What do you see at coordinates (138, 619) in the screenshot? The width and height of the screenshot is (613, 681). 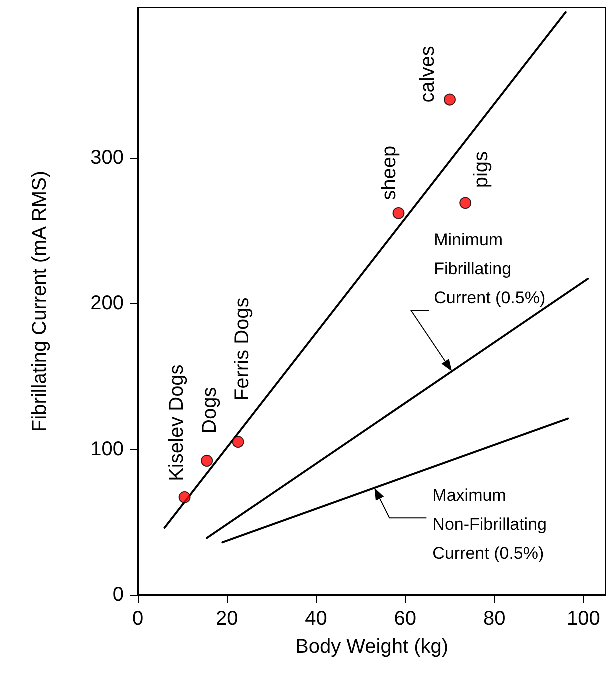 I see `x-tick-label: 0` at bounding box center [138, 619].